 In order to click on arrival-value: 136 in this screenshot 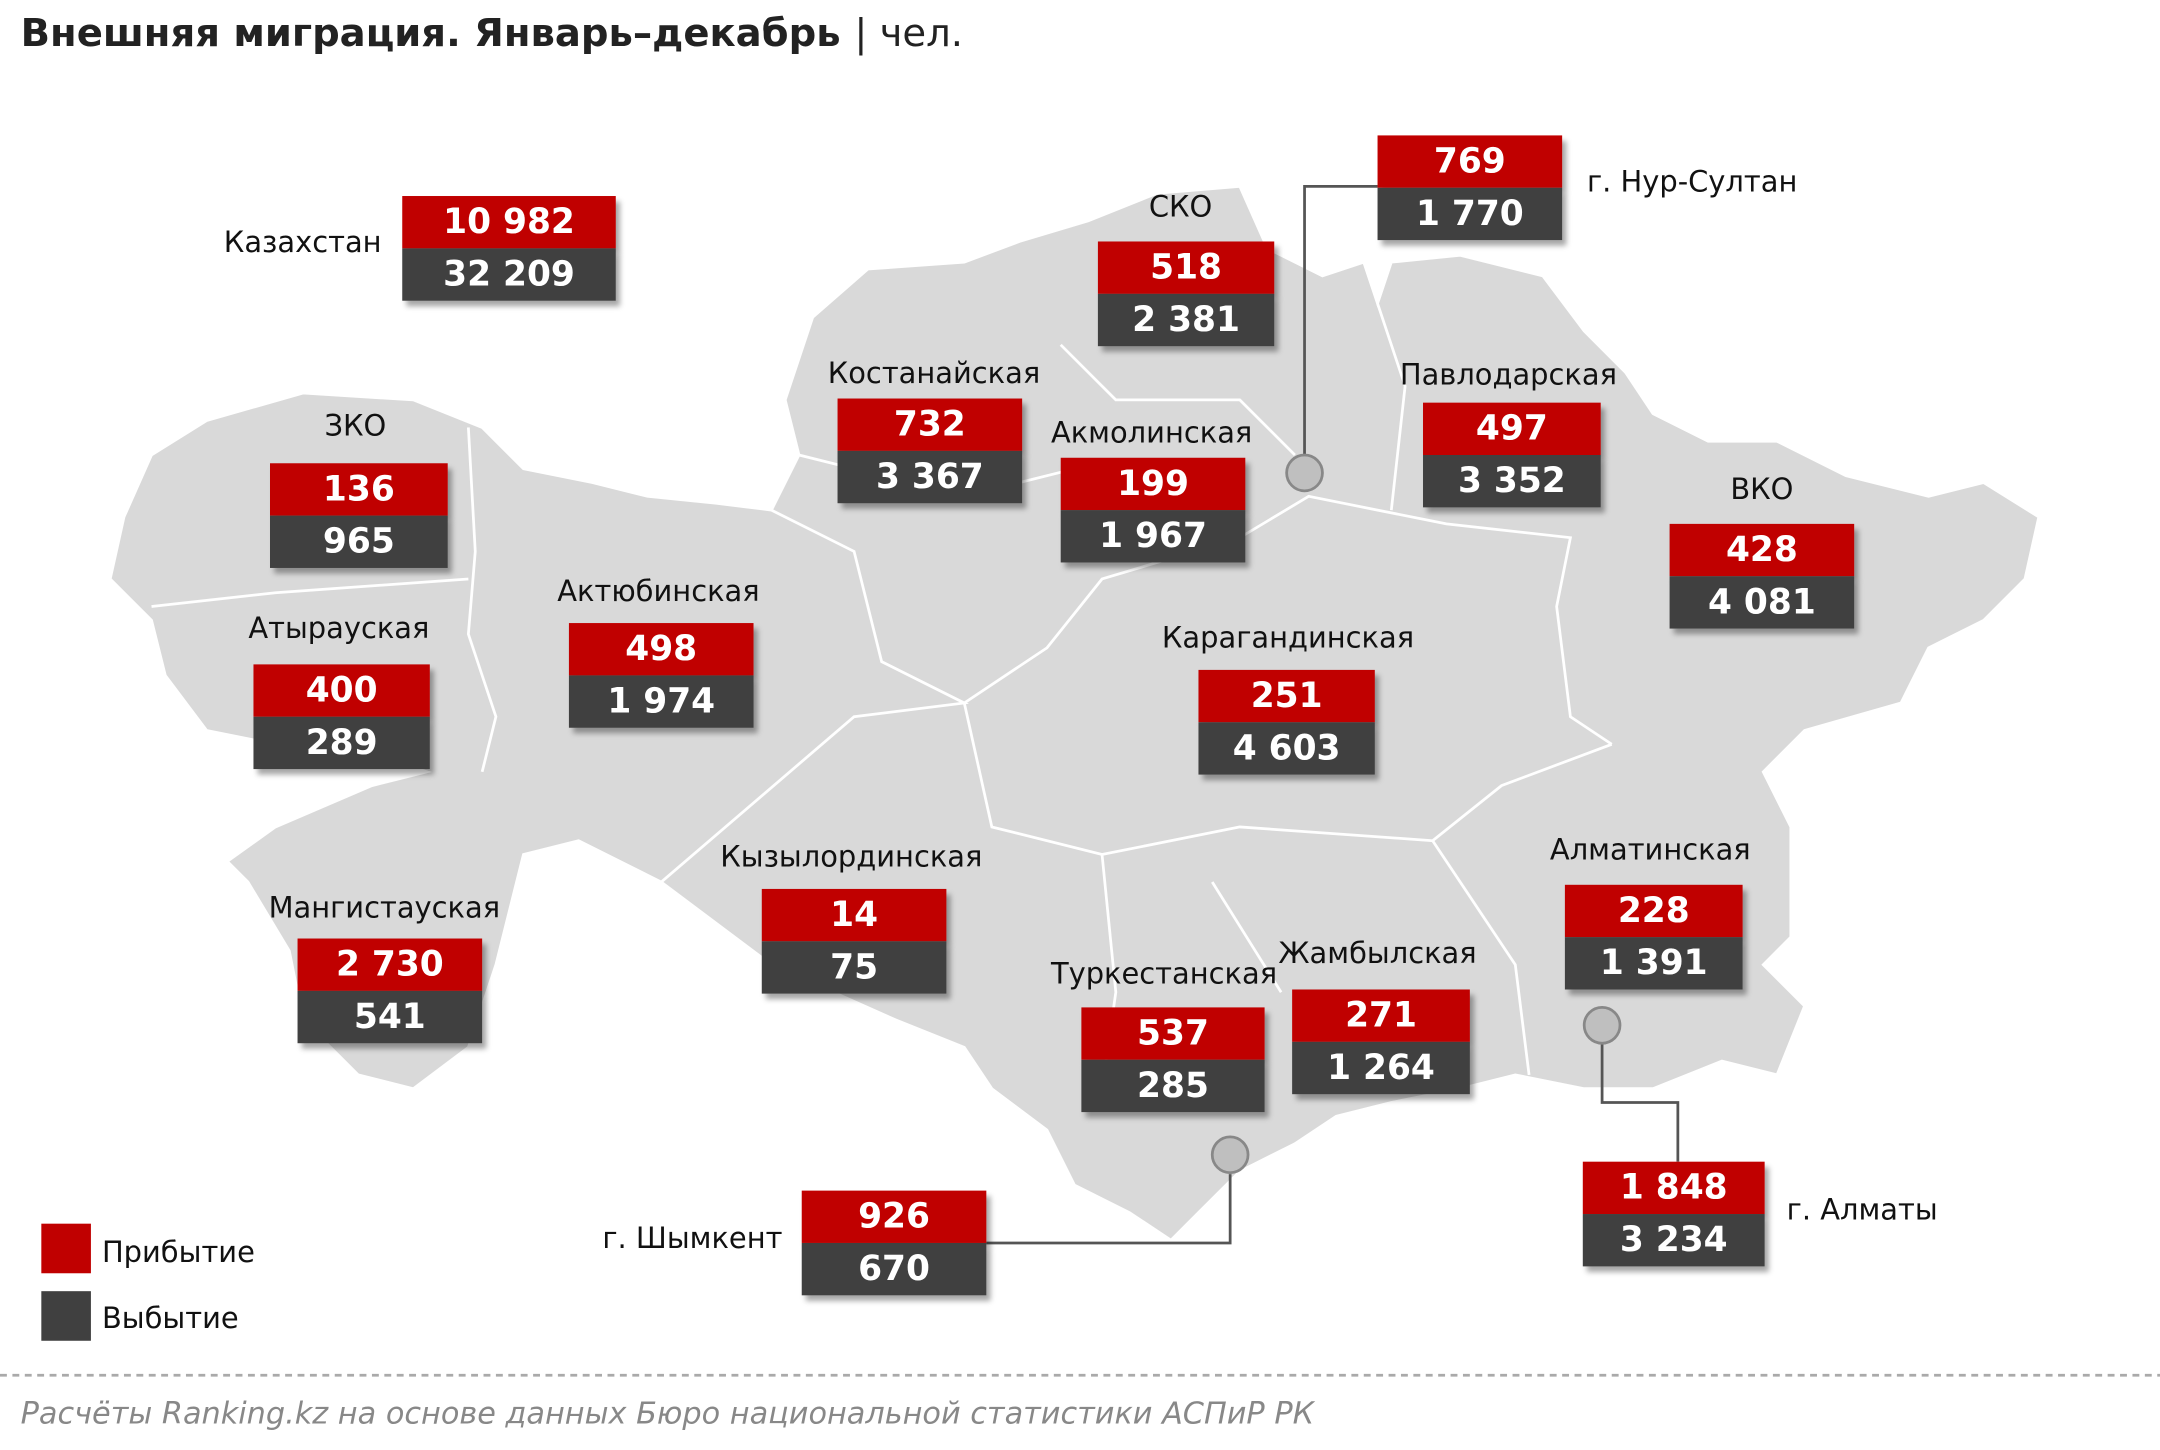, I will do `click(359, 489)`.